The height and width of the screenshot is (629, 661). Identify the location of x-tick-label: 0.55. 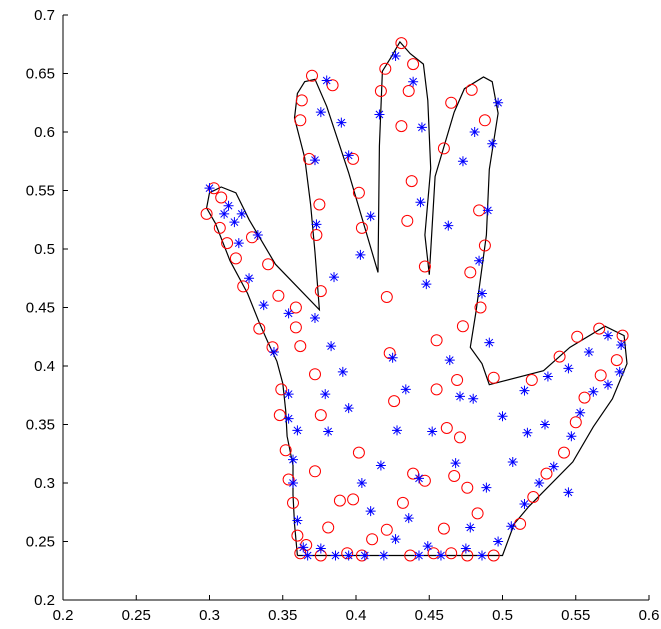
(575, 615).